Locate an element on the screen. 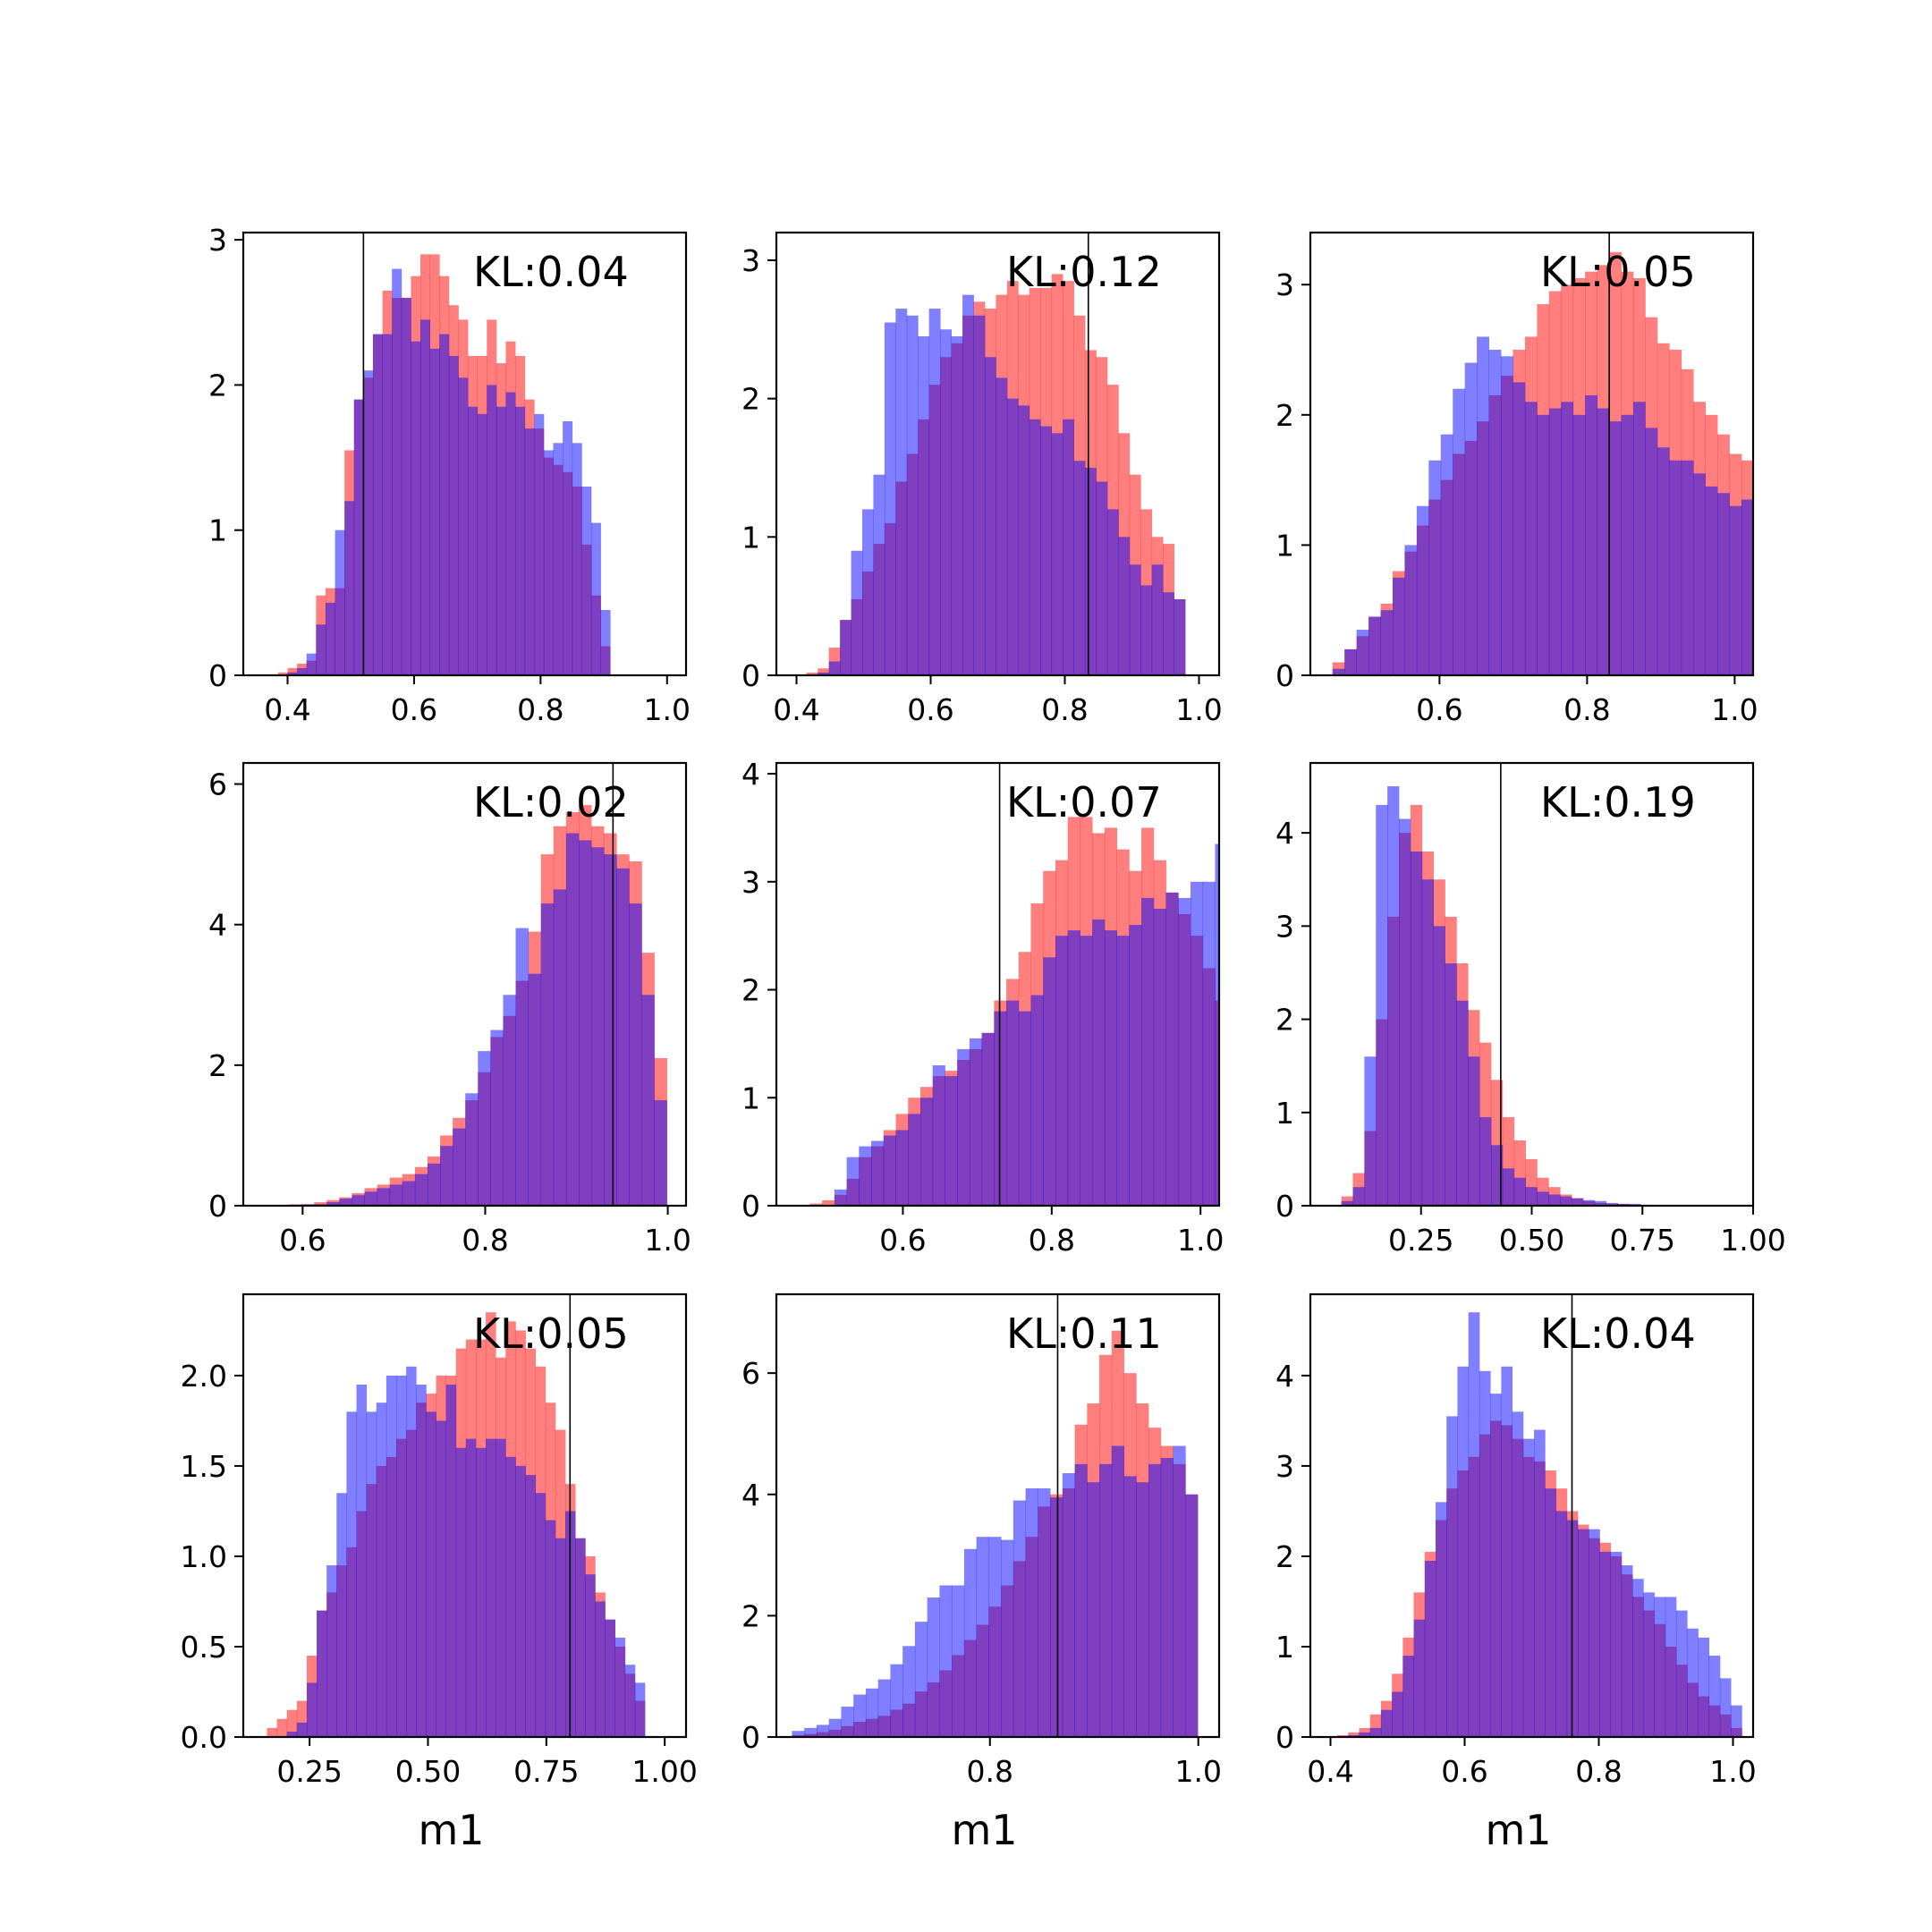 The height and width of the screenshot is (1932, 1932). kl-annotation: KL:0.04 is located at coordinates (1618, 1333).